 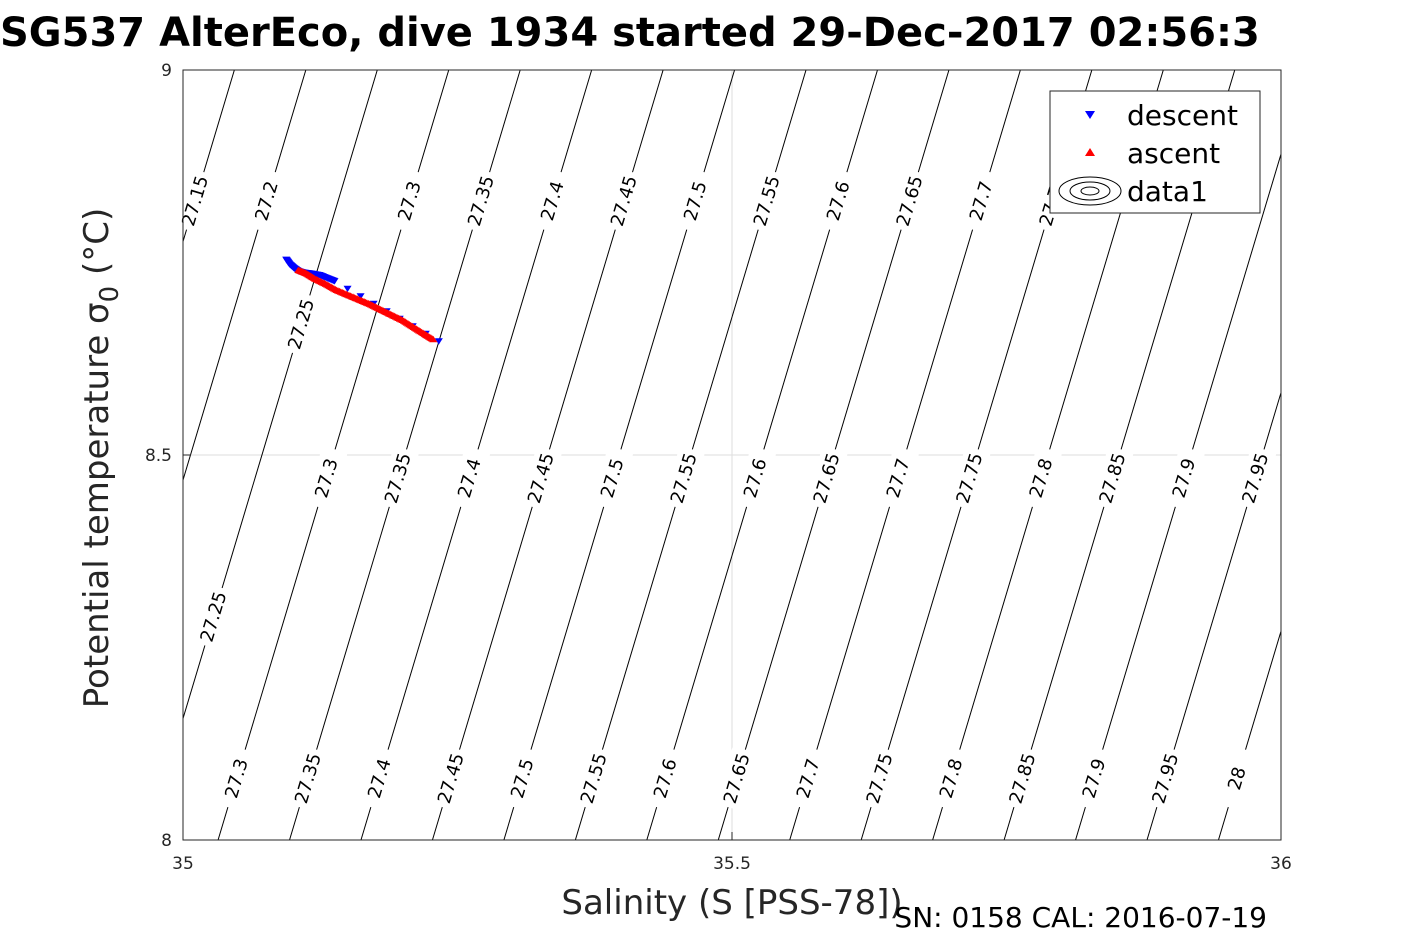 I want to click on y-axis-label-main: Potential temperature, so click(x=97, y=516).